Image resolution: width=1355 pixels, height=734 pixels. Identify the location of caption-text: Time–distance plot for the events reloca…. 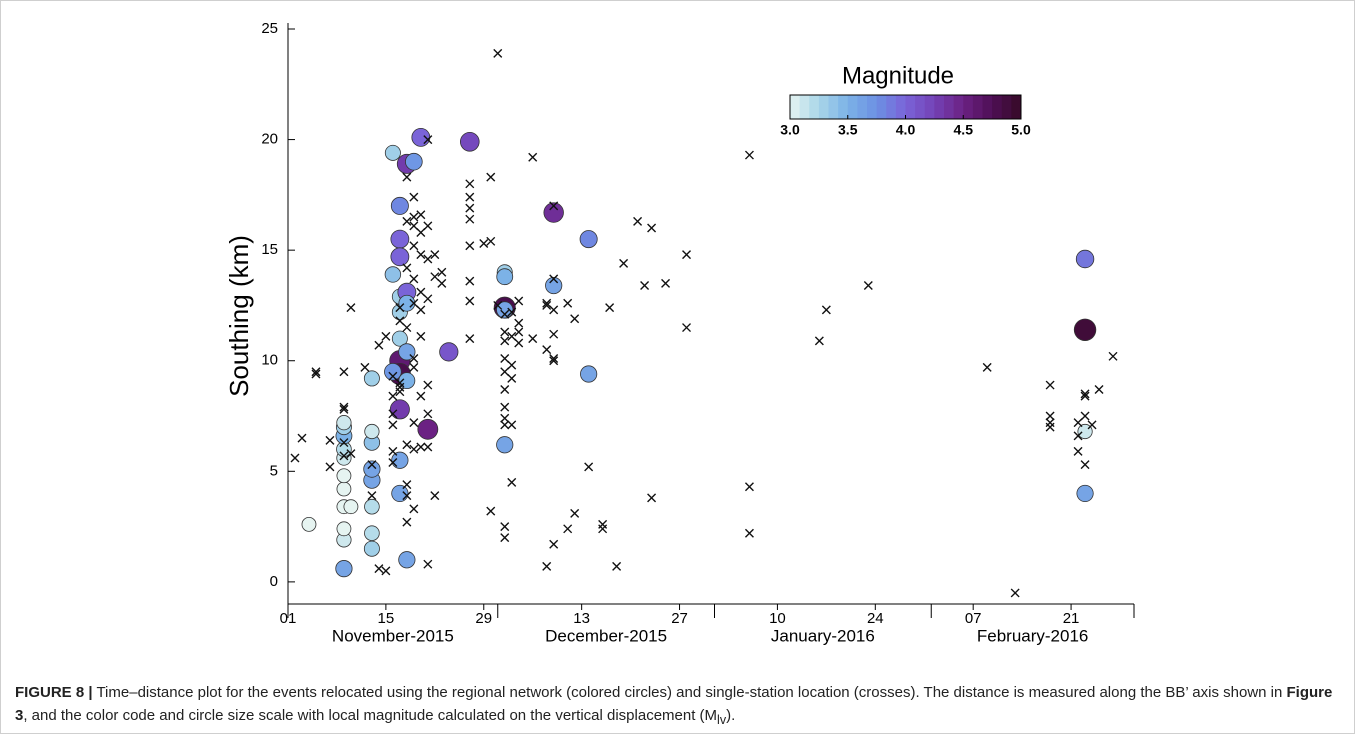
(689, 692).